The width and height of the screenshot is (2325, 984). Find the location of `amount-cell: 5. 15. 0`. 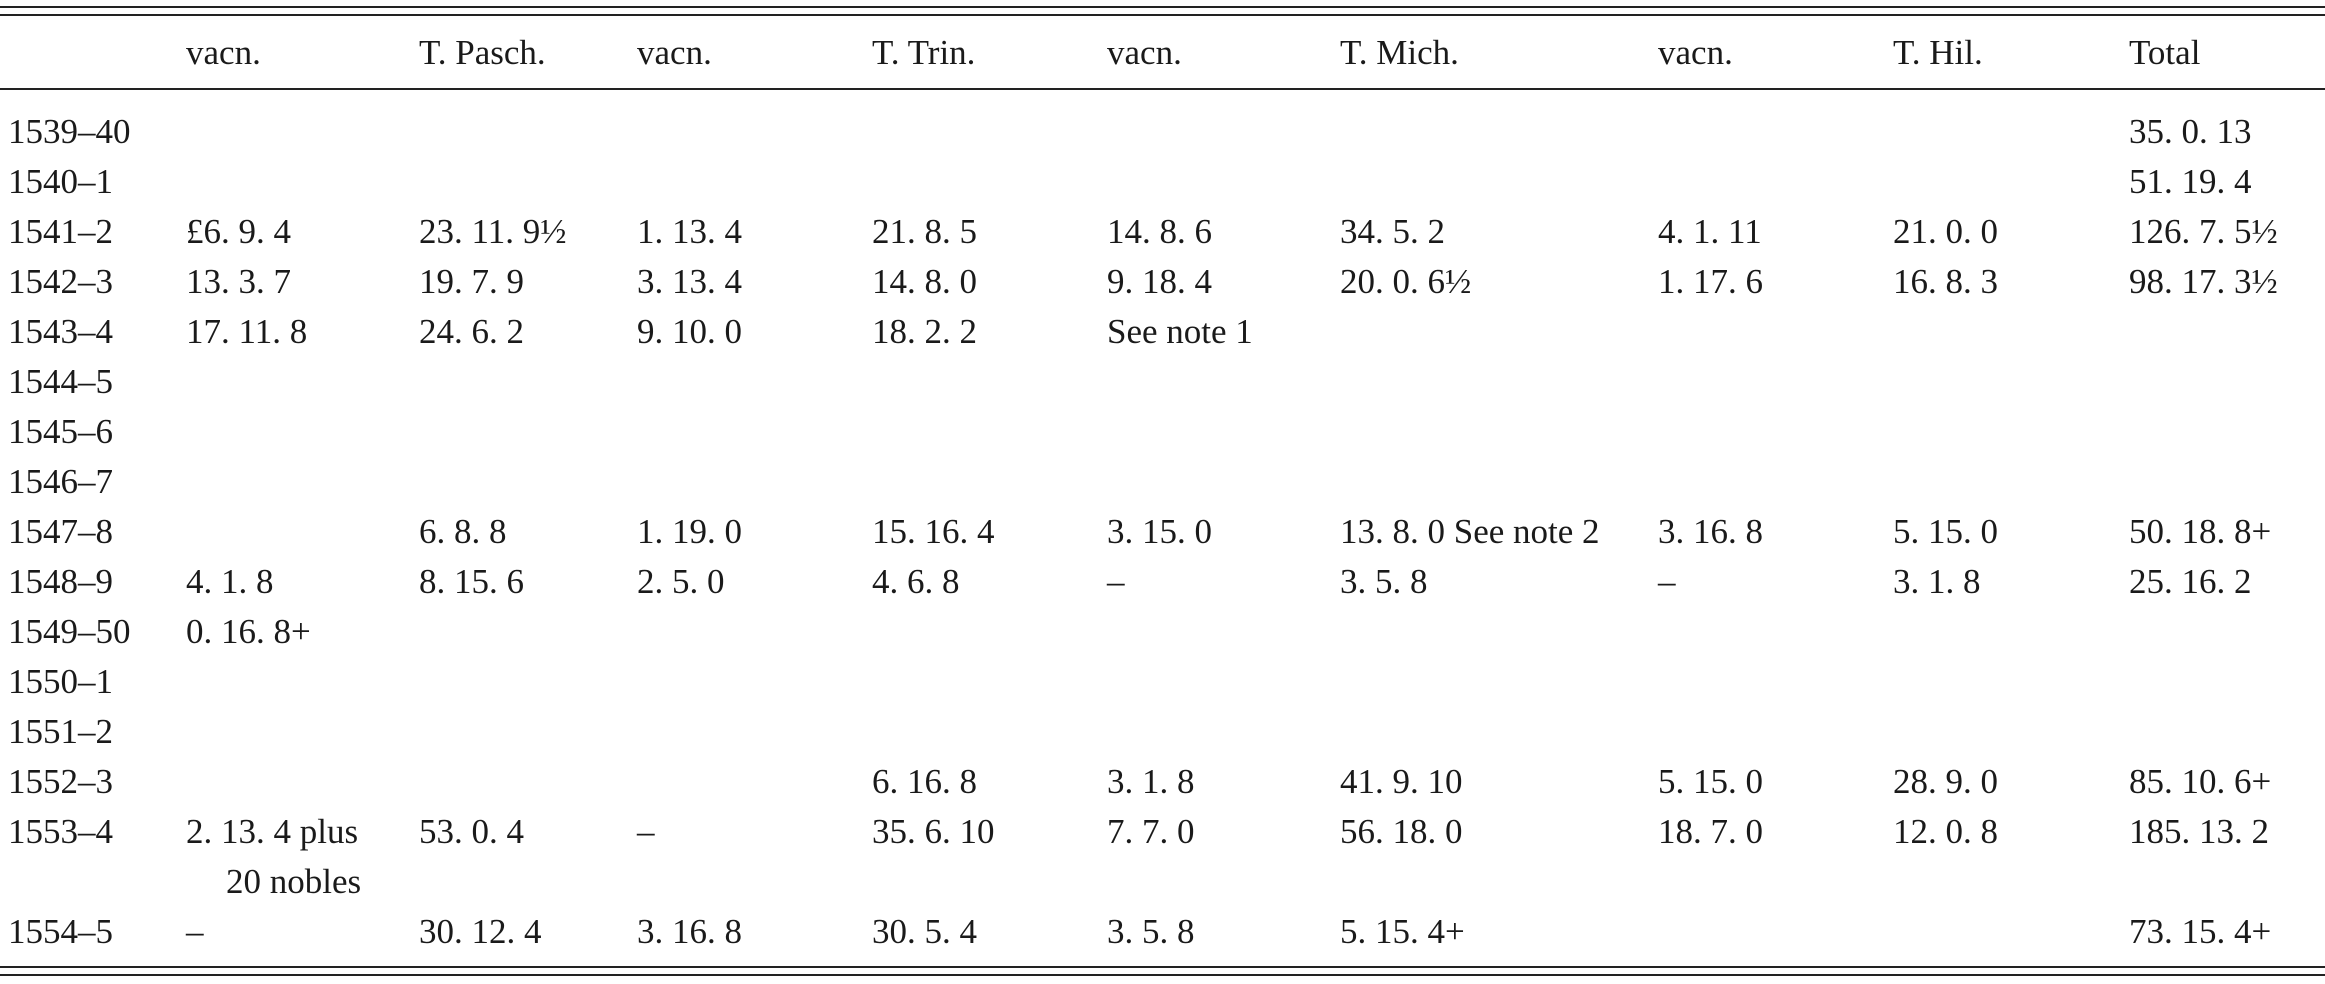

amount-cell: 5. 15. 0 is located at coordinates (1710, 781).